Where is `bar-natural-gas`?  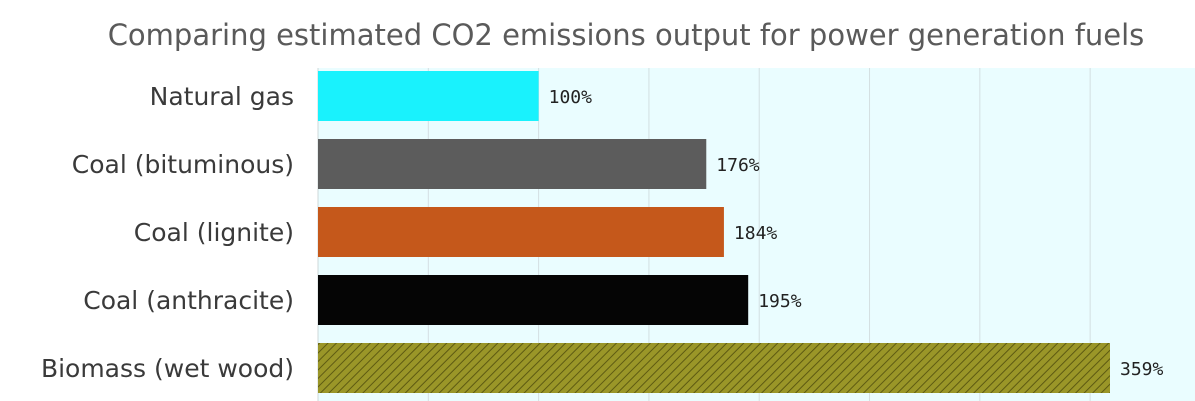 bar-natural-gas is located at coordinates (428, 96).